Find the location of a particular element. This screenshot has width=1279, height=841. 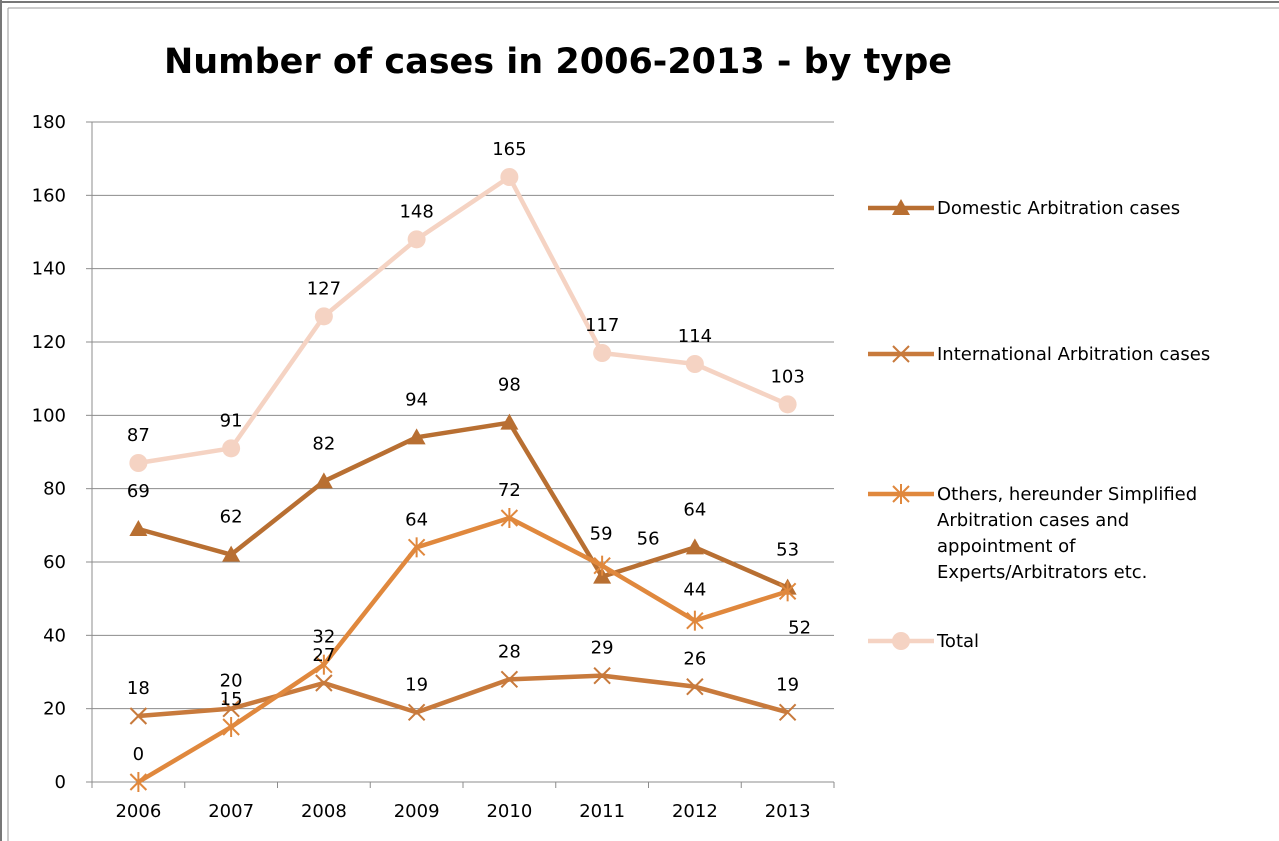

data-label: 53 is located at coordinates (787, 550).